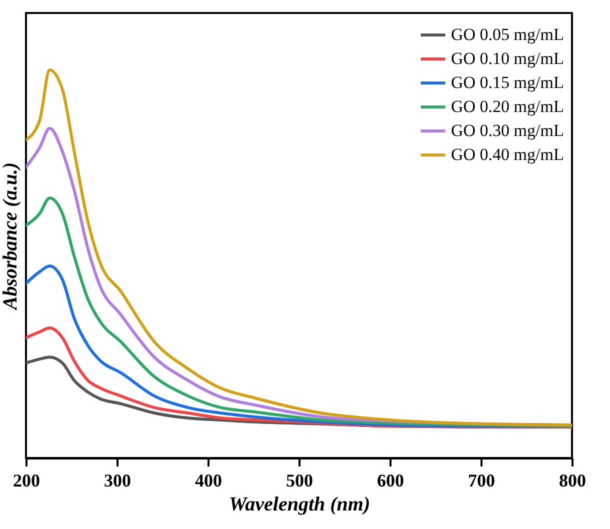 The height and width of the screenshot is (529, 610). I want to click on x-tick-label: 200, so click(26, 480).